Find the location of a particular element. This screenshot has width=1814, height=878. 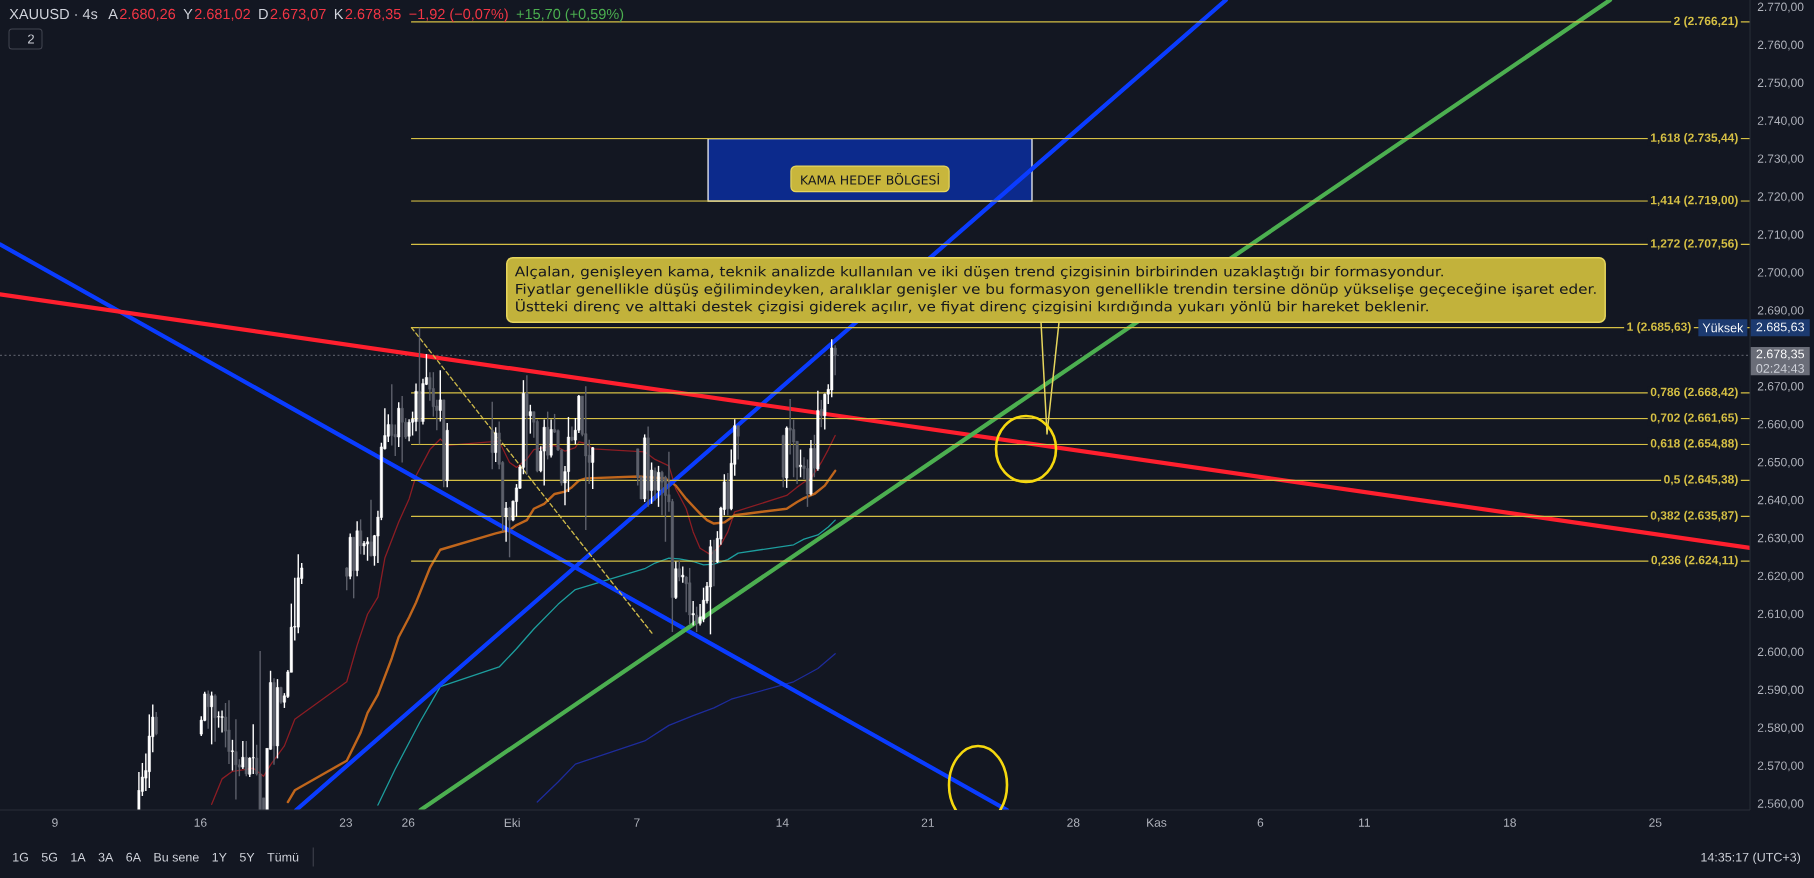

x-tick-label: 16 is located at coordinates (200, 822).